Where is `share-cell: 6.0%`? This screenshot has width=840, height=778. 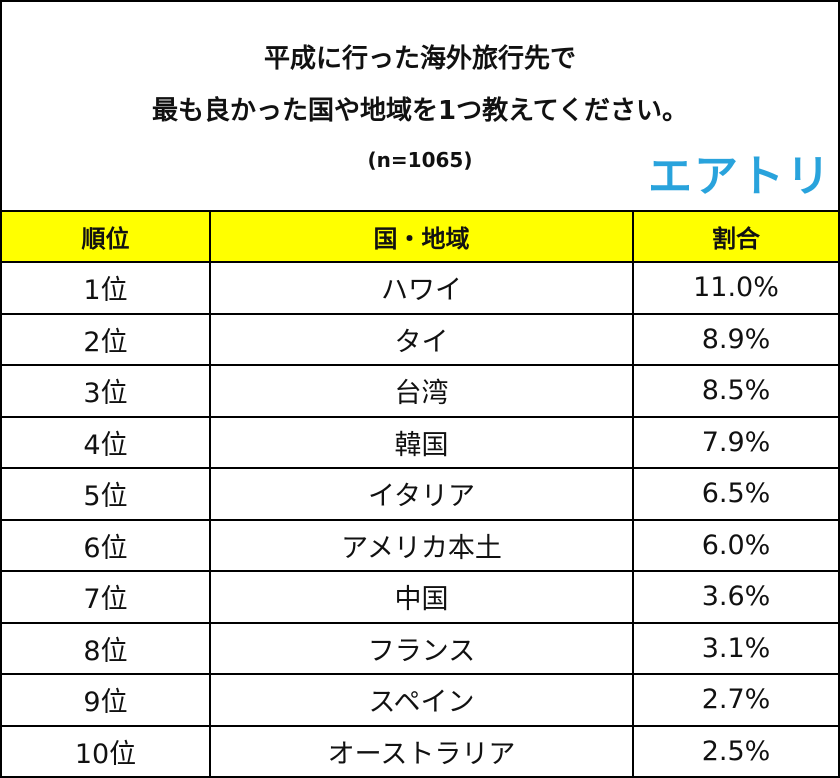 share-cell: 6.0% is located at coordinates (735, 544).